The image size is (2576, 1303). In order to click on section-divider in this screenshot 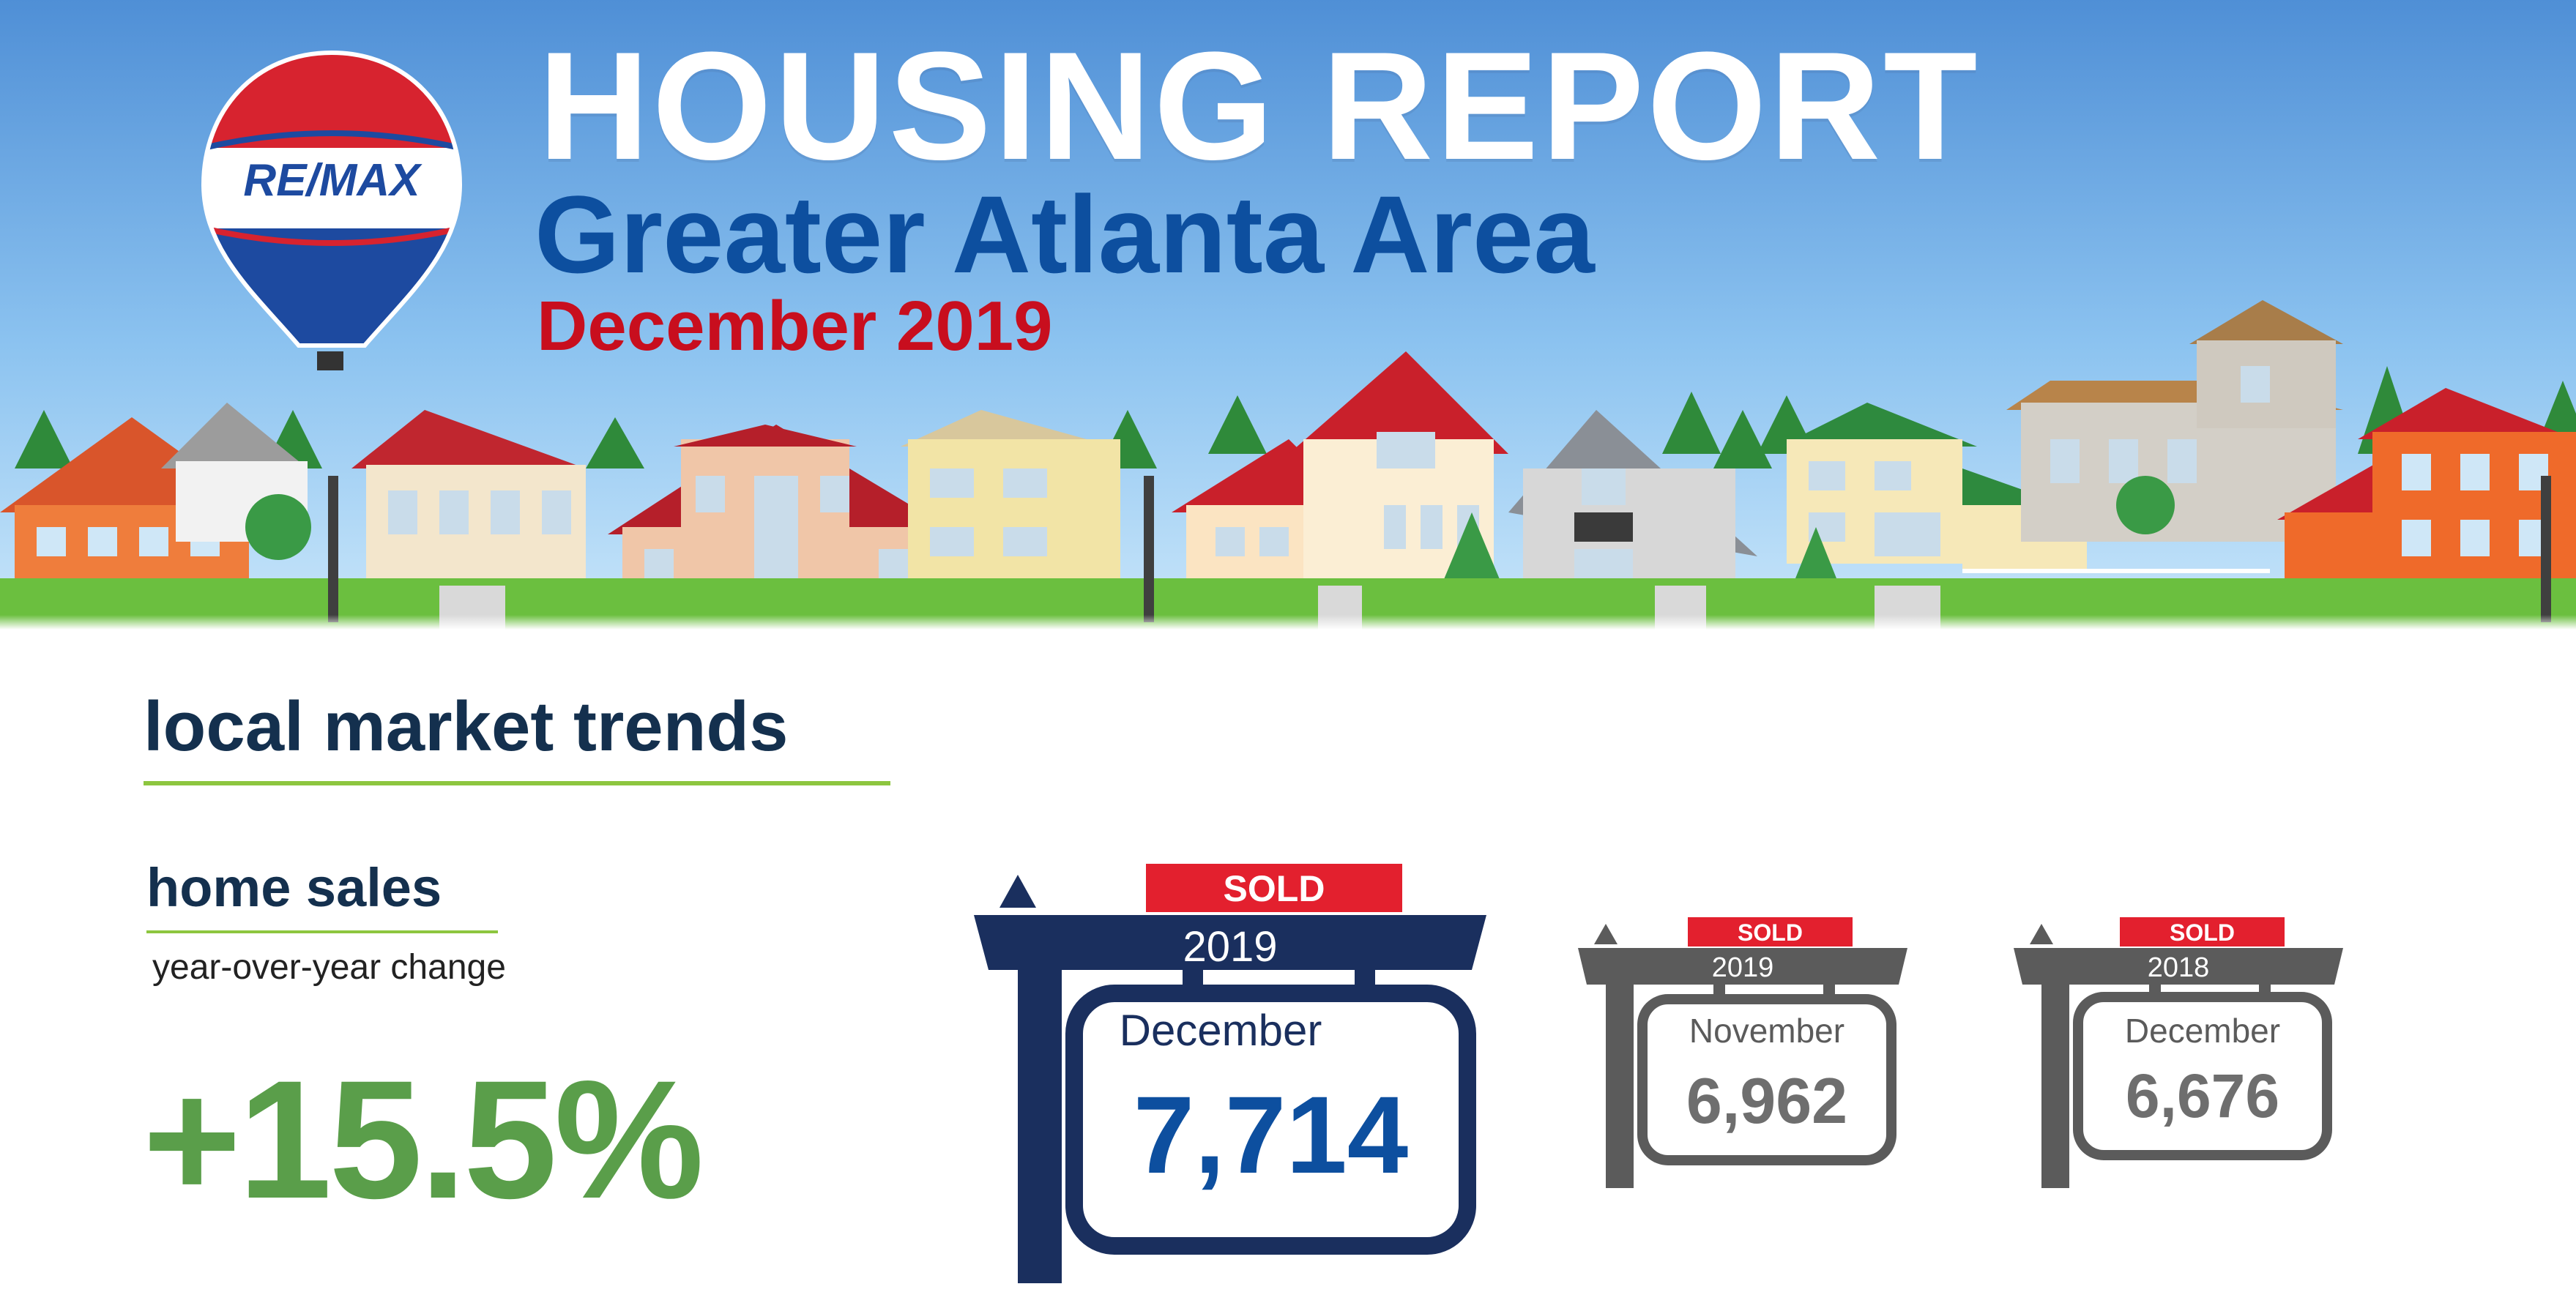, I will do `click(517, 783)`.